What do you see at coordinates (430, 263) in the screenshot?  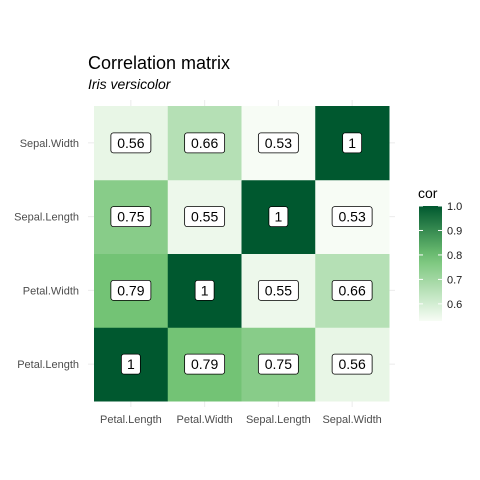 I see `legend-colorbar` at bounding box center [430, 263].